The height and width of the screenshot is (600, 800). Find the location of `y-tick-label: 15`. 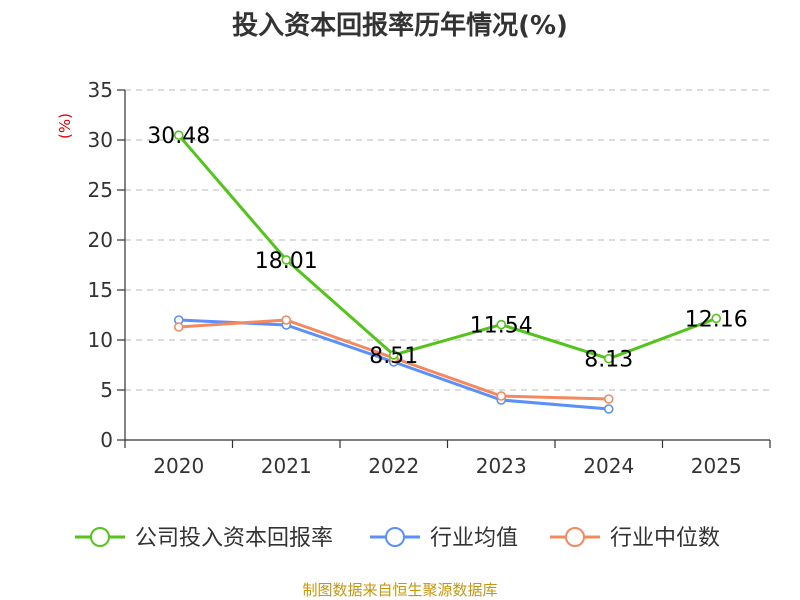

y-tick-label: 15 is located at coordinates (100, 290).